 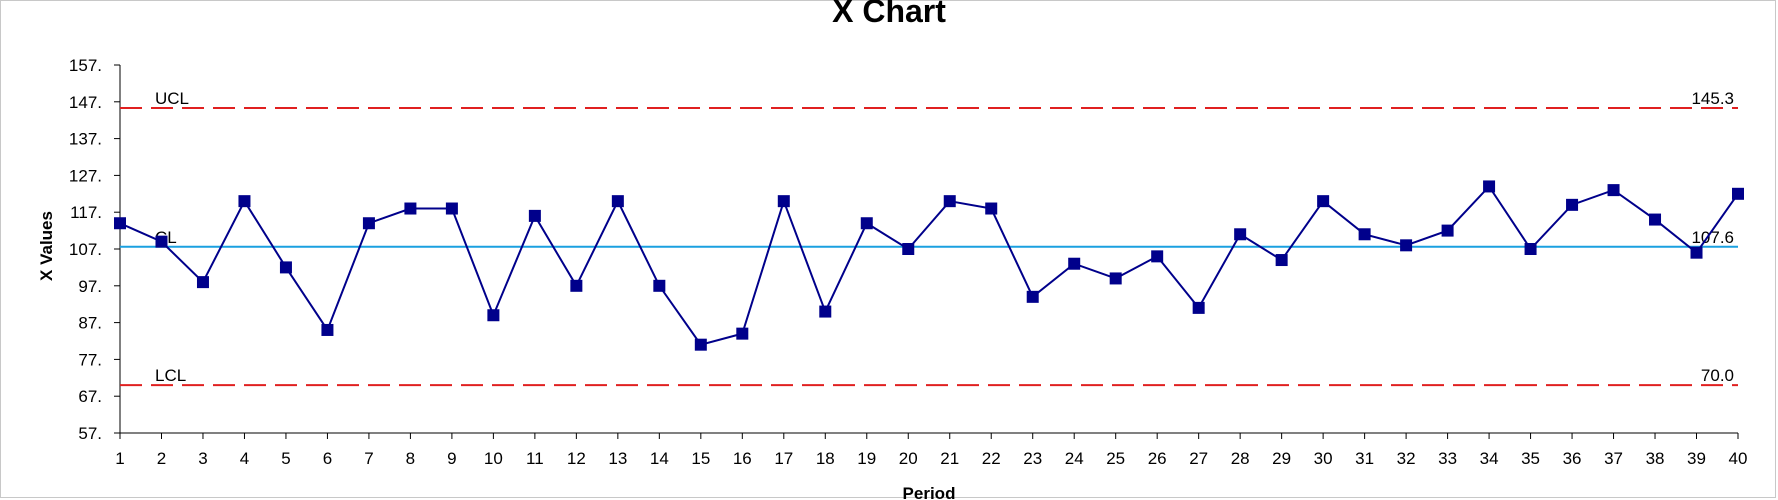 What do you see at coordinates (1717, 375) in the screenshot?
I see `lcl-value-label: 70.0` at bounding box center [1717, 375].